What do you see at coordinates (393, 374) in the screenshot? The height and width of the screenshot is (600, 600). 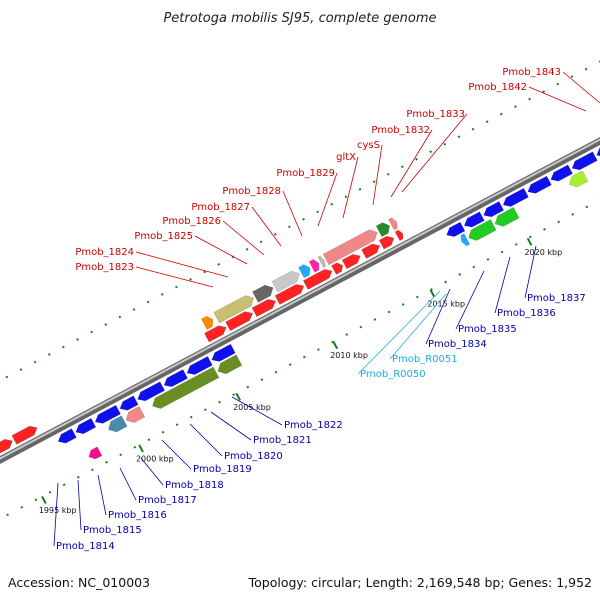 I see `rna-gene-label: Pmob_R0050` at bounding box center [393, 374].